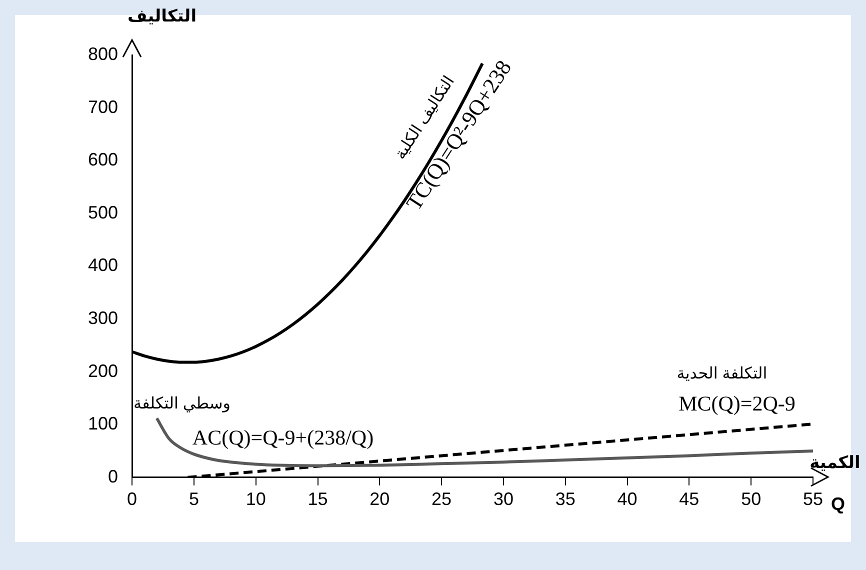 The image size is (866, 570). Describe the element at coordinates (256, 499) in the screenshot. I see `x-tick-label: 10` at that location.